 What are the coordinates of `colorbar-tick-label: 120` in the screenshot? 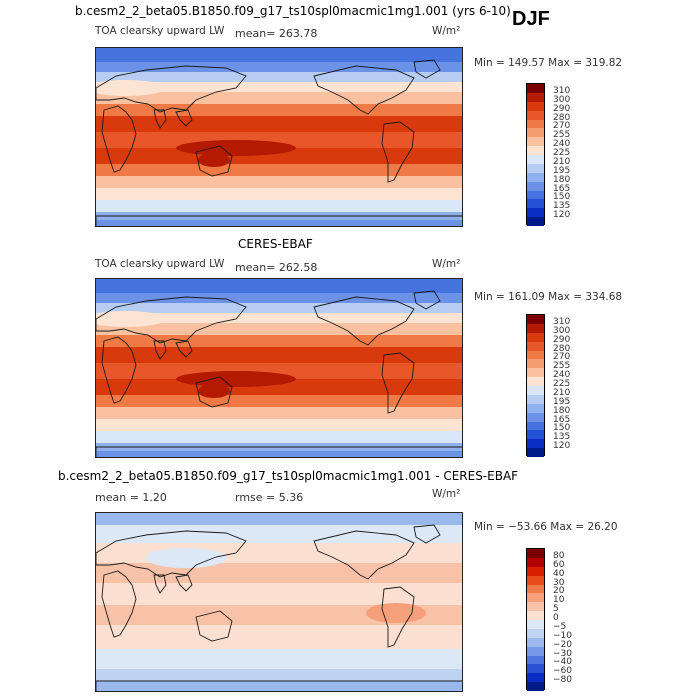 It's located at (562, 446).